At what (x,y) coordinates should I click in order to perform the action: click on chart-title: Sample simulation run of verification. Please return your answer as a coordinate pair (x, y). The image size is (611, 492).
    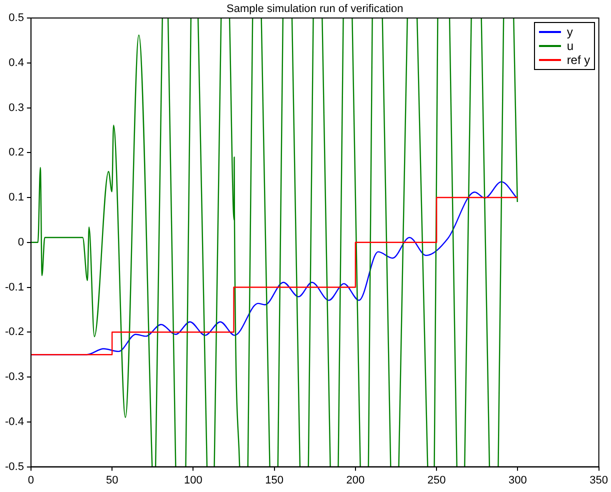
    Looking at the image, I should click on (315, 9).